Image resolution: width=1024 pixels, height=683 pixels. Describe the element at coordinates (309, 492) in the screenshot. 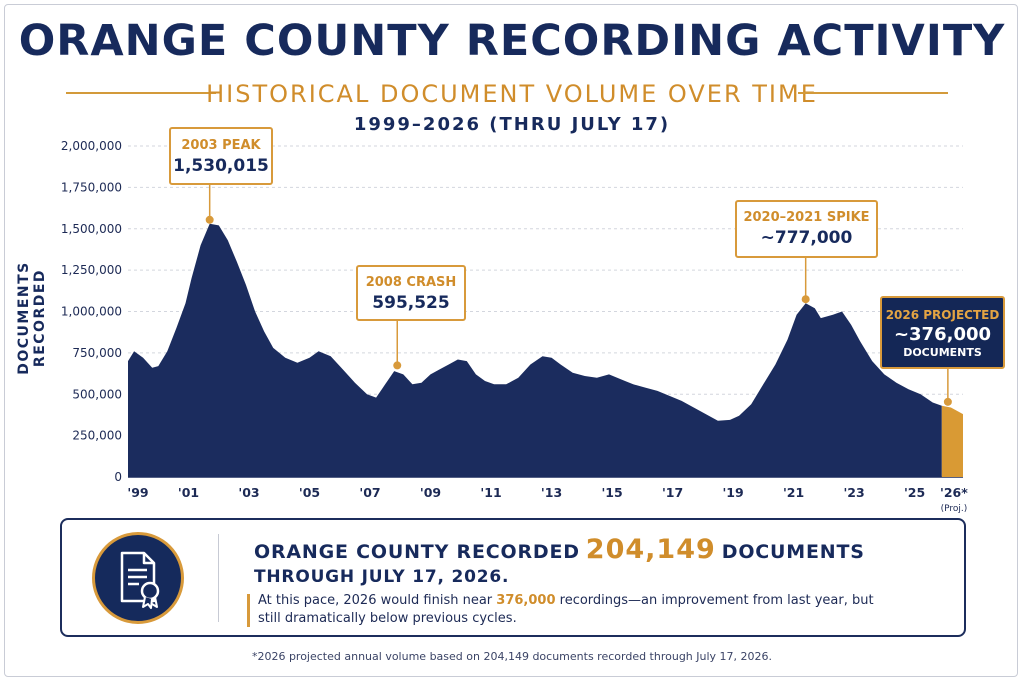

I see `x-tick-label: '05` at that location.